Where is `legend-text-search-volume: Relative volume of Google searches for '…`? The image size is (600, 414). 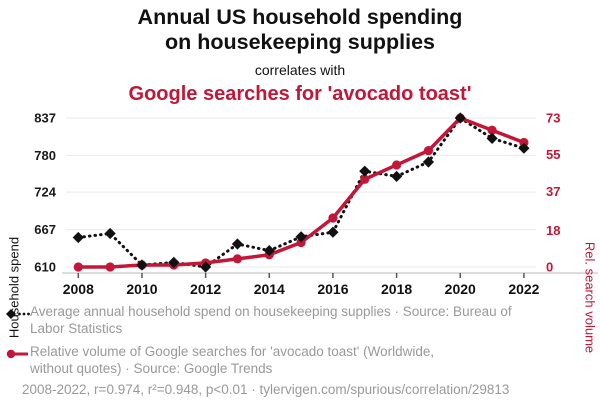
legend-text-search-volume: Relative volume of Google searches for '… is located at coordinates (232, 360).